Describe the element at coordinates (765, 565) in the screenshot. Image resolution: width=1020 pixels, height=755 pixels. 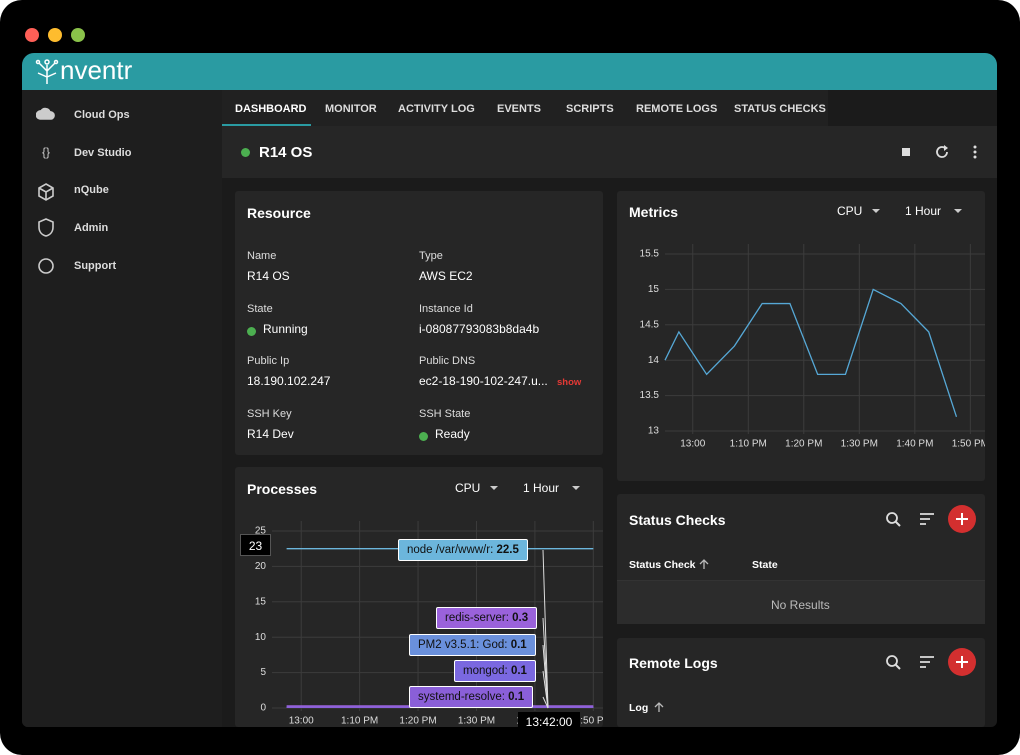
I see `column-header: State` at that location.